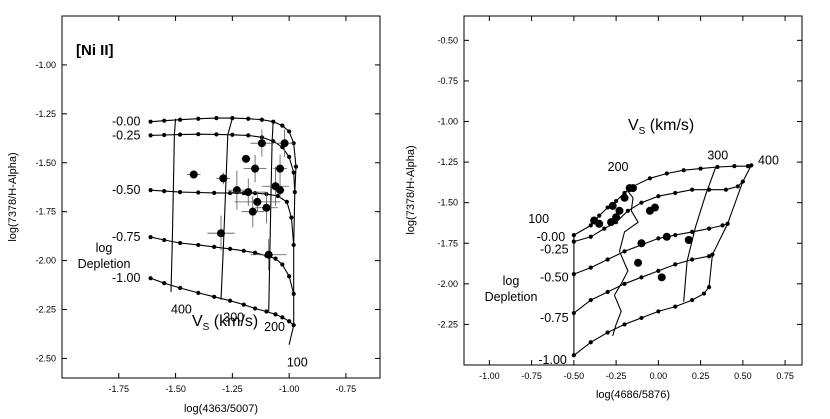 The image size is (830, 419). I want to click on x-tick-label: -1.00, so click(489, 376).